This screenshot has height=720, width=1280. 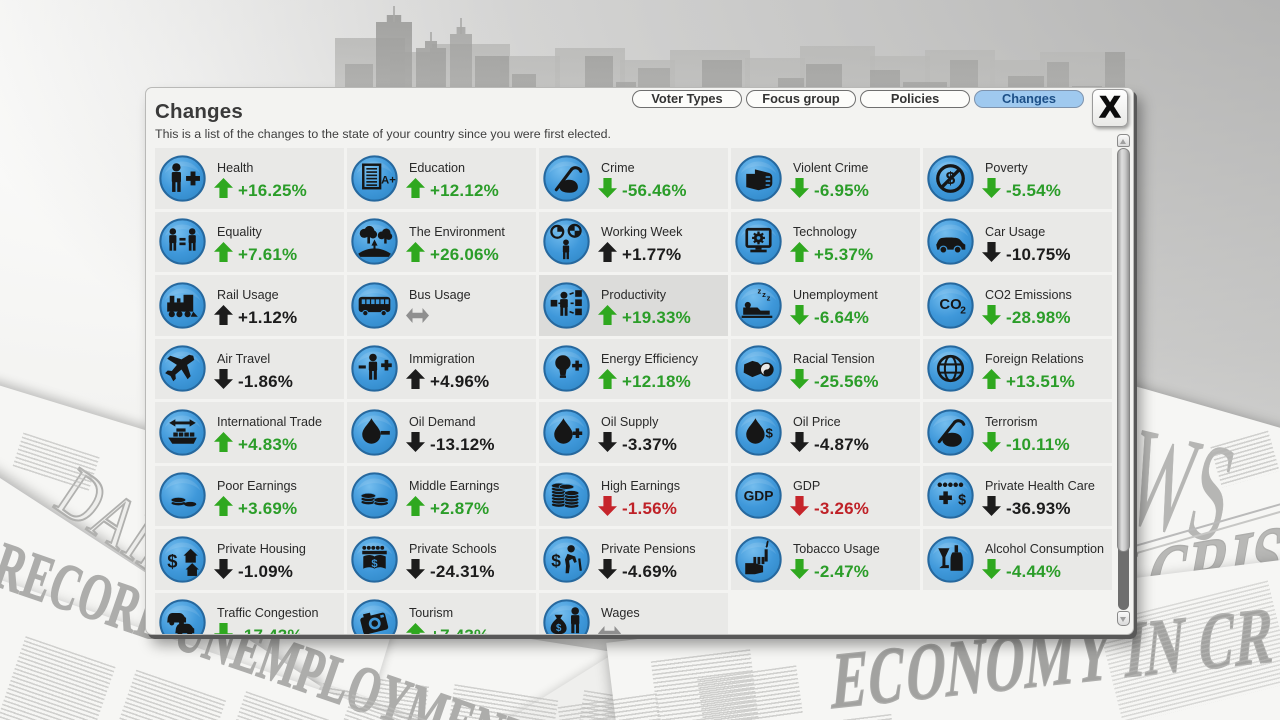 What do you see at coordinates (950, 305) in the screenshot?
I see `svg-text: CO` at bounding box center [950, 305].